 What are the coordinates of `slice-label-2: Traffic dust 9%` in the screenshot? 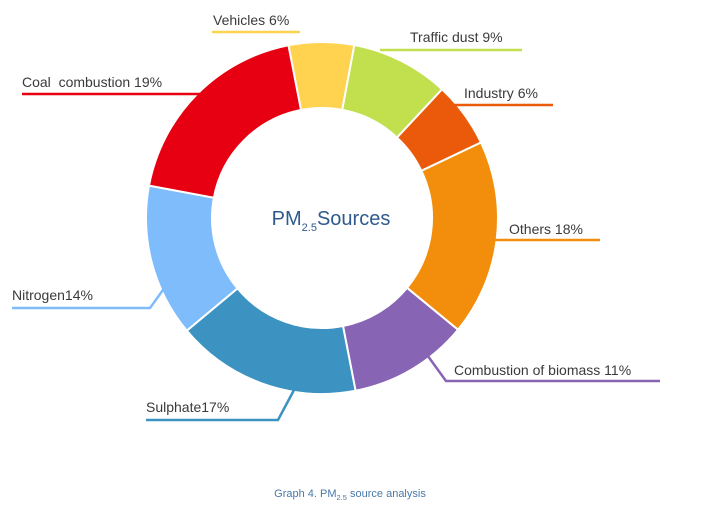 It's located at (456, 37).